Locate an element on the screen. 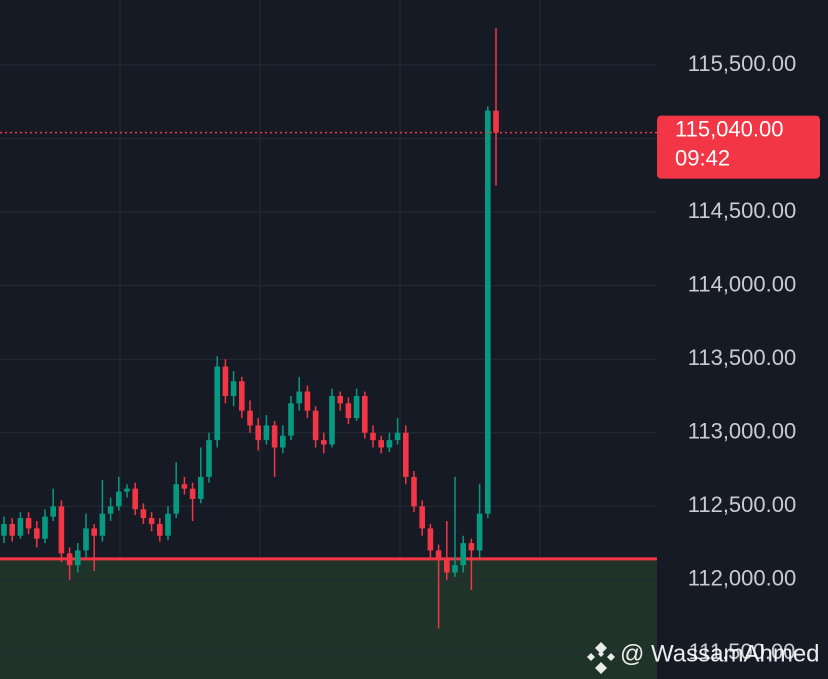 This screenshot has width=828, height=679. y-tick-label: 112,500.00 is located at coordinates (742, 504).